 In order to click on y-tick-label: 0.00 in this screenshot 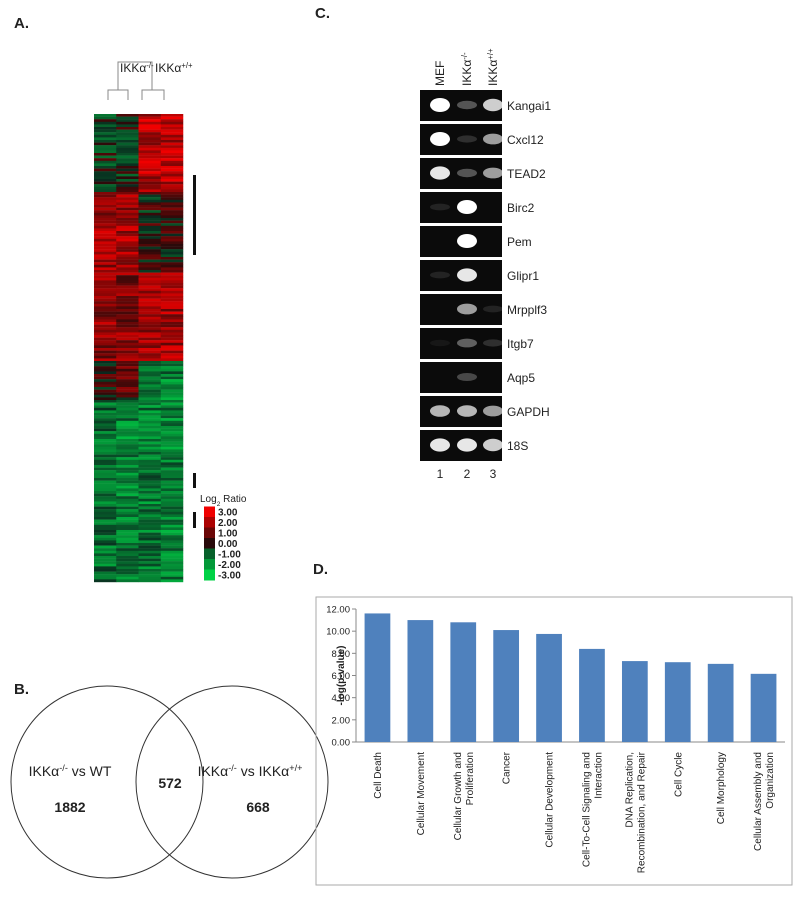, I will do `click(341, 743)`.